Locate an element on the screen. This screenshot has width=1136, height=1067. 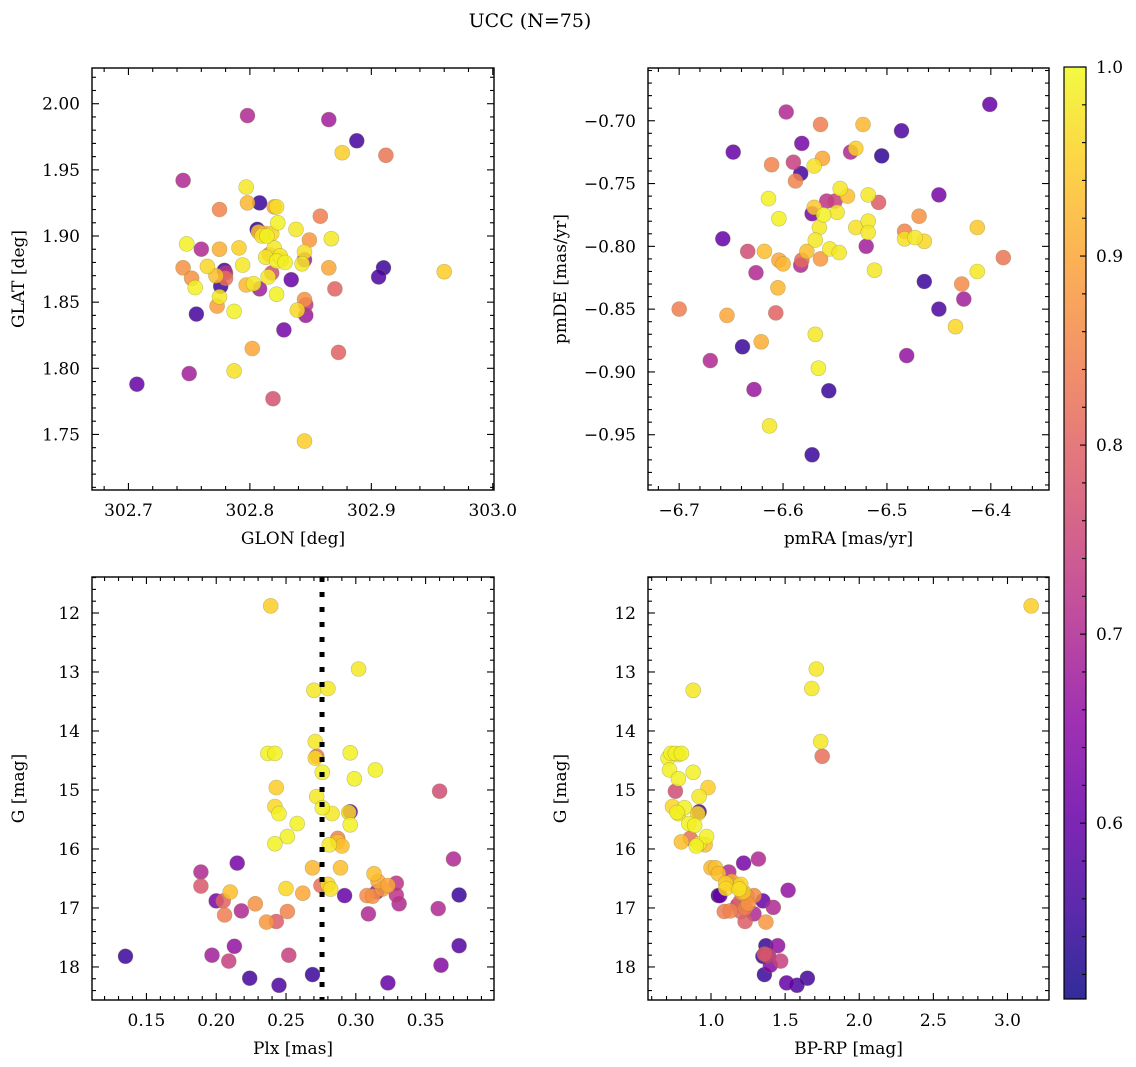
x-axis-label: BP-RP [mag] is located at coordinates (848, 1049).